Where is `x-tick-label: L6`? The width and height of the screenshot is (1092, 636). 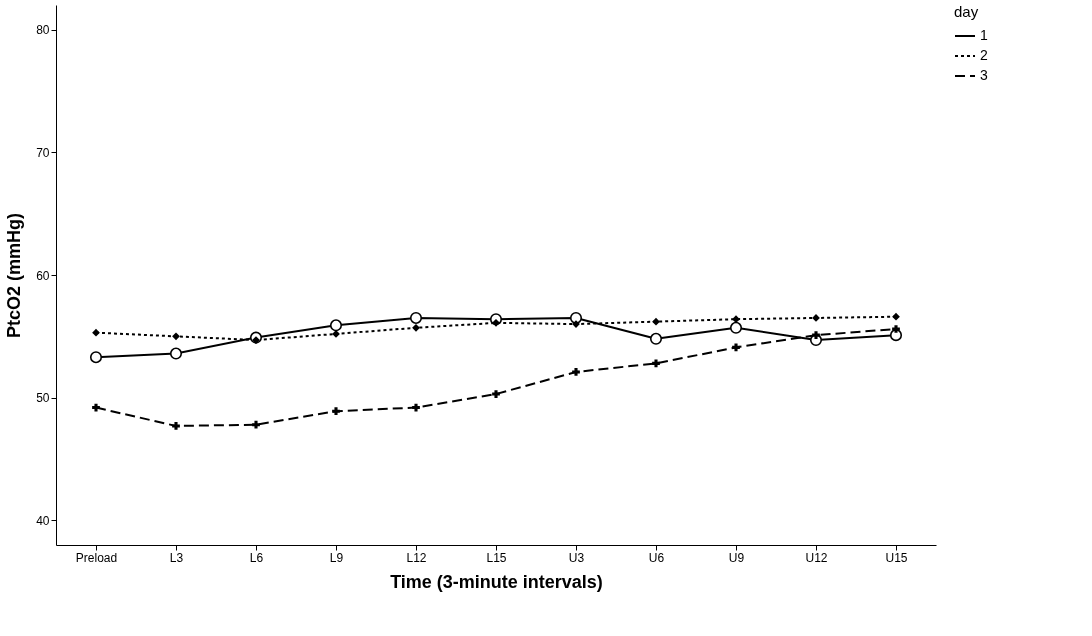 x-tick-label: L6 is located at coordinates (256, 557).